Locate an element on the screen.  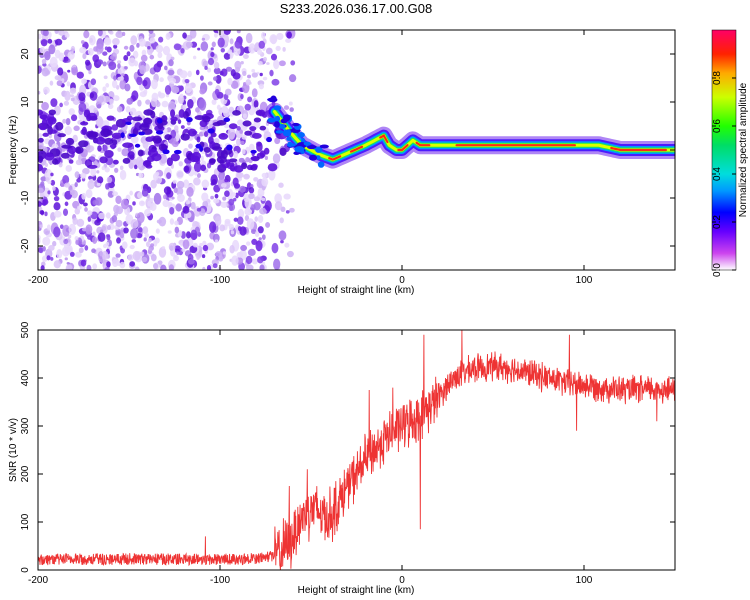
colorbar-tick-label: 0.4 is located at coordinates (717, 174).